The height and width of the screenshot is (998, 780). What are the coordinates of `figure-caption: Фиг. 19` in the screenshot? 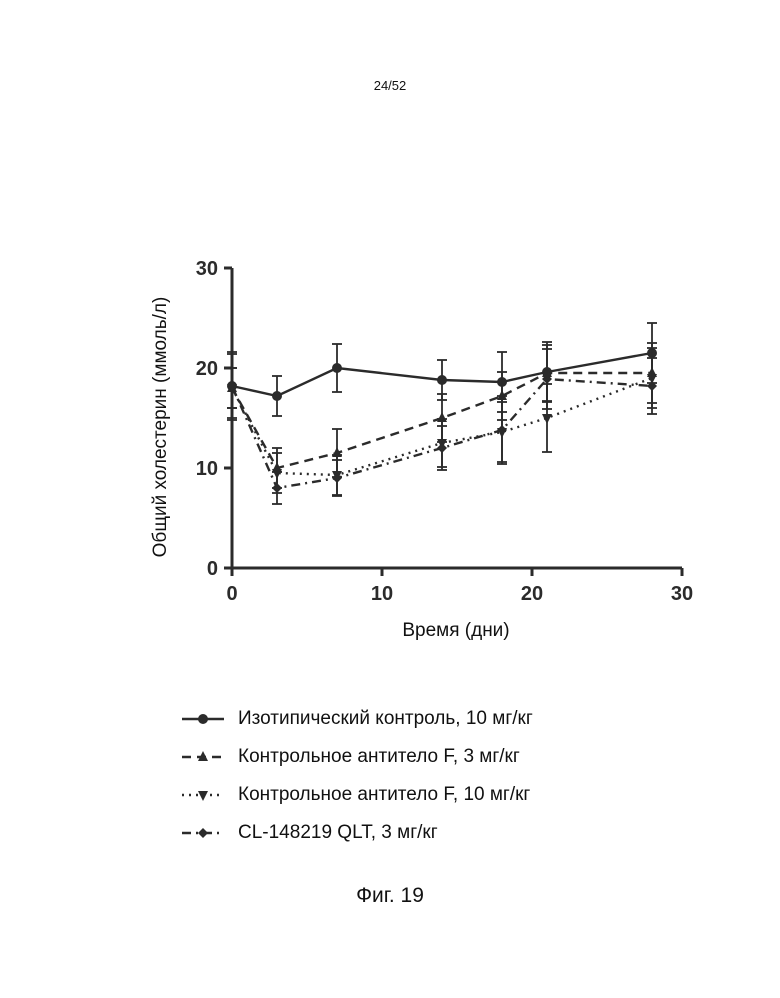 It's located at (390, 896).